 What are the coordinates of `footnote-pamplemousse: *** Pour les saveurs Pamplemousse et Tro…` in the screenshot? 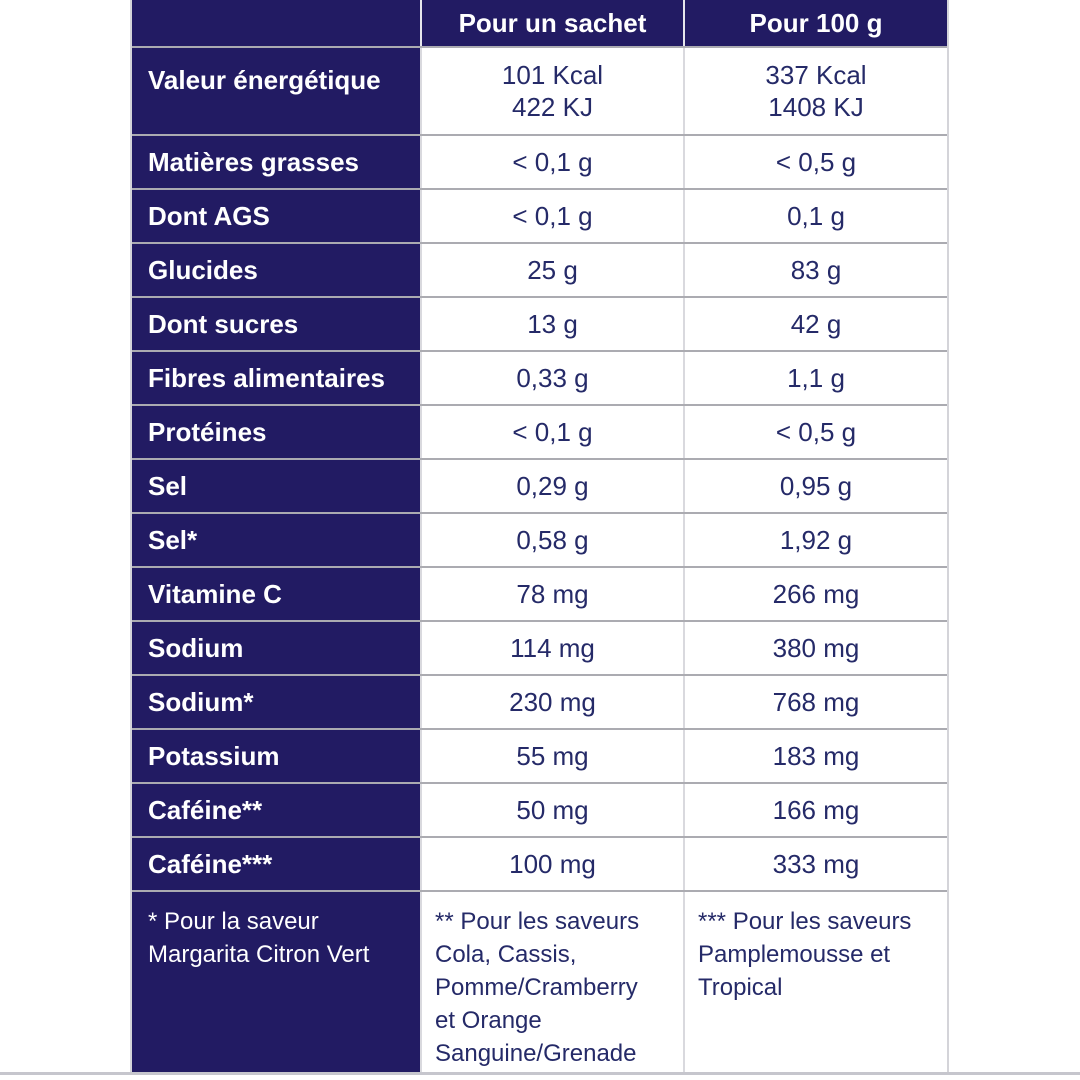 It's located at (815, 982).